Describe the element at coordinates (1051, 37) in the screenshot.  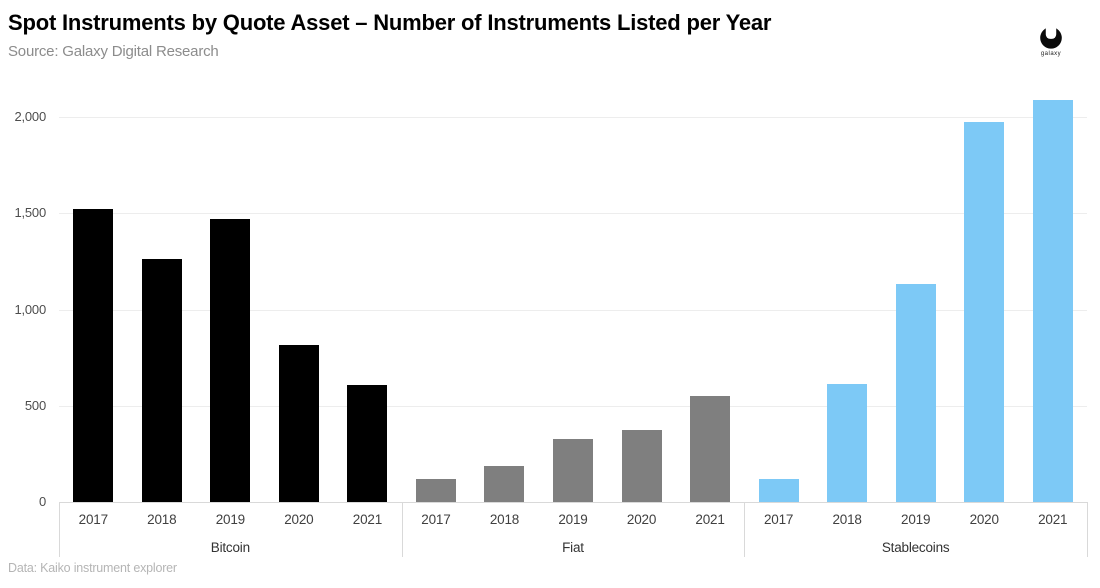
I see `galaxy-logo-icon` at that location.